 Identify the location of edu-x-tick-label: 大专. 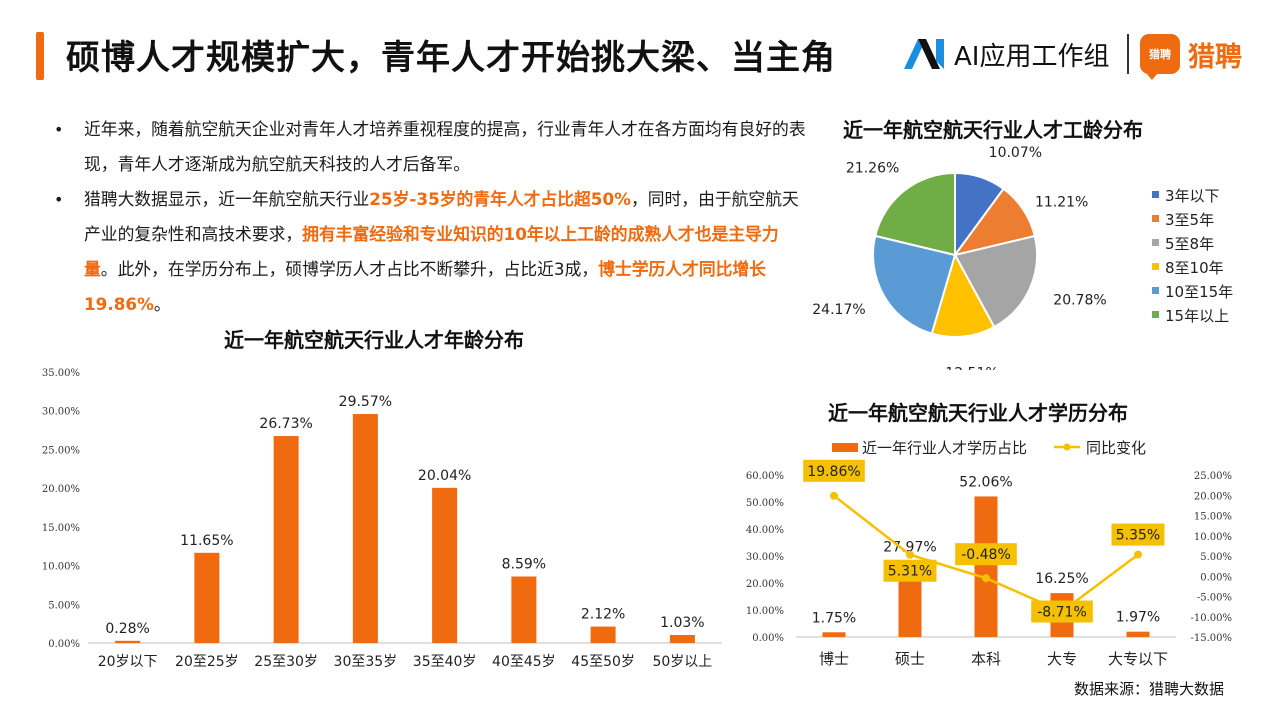
(1062, 659).